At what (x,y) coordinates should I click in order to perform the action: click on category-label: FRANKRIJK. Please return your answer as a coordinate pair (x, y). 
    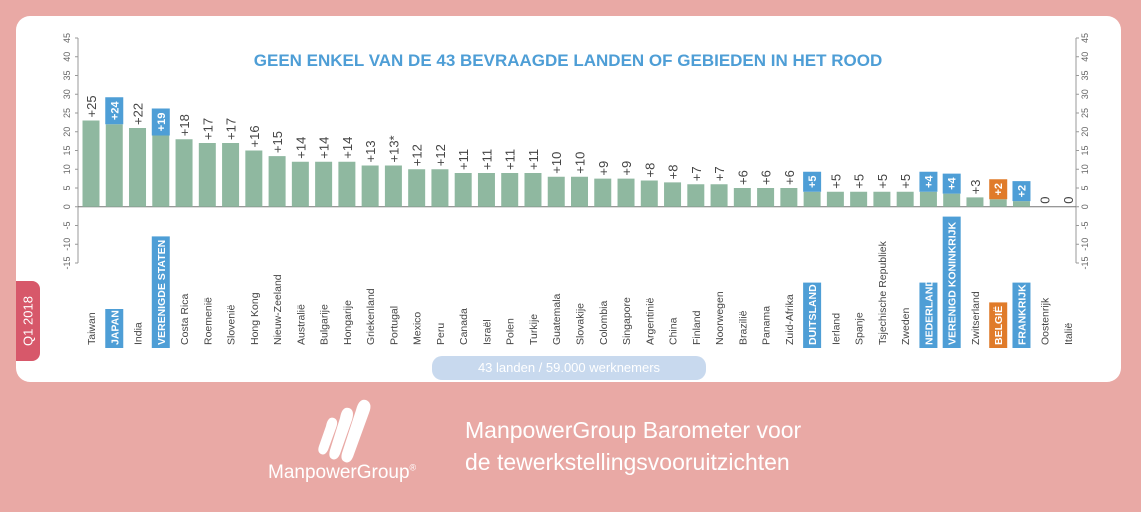
    Looking at the image, I should click on (1022, 314).